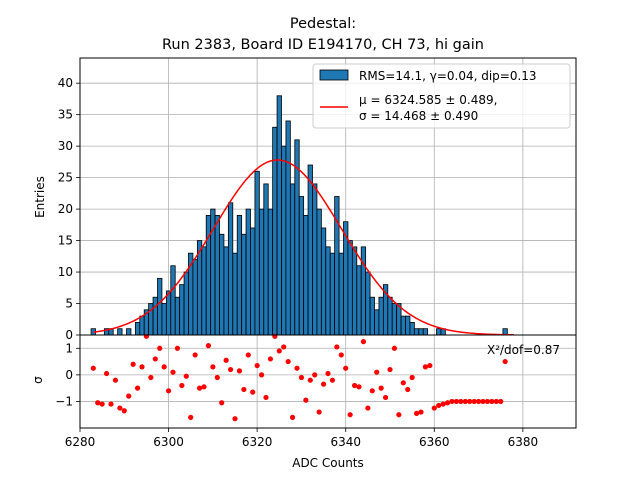 This screenshot has width=640, height=485. What do you see at coordinates (65, 83) in the screenshot?
I see `histogram-y-tick-label: 40` at bounding box center [65, 83].